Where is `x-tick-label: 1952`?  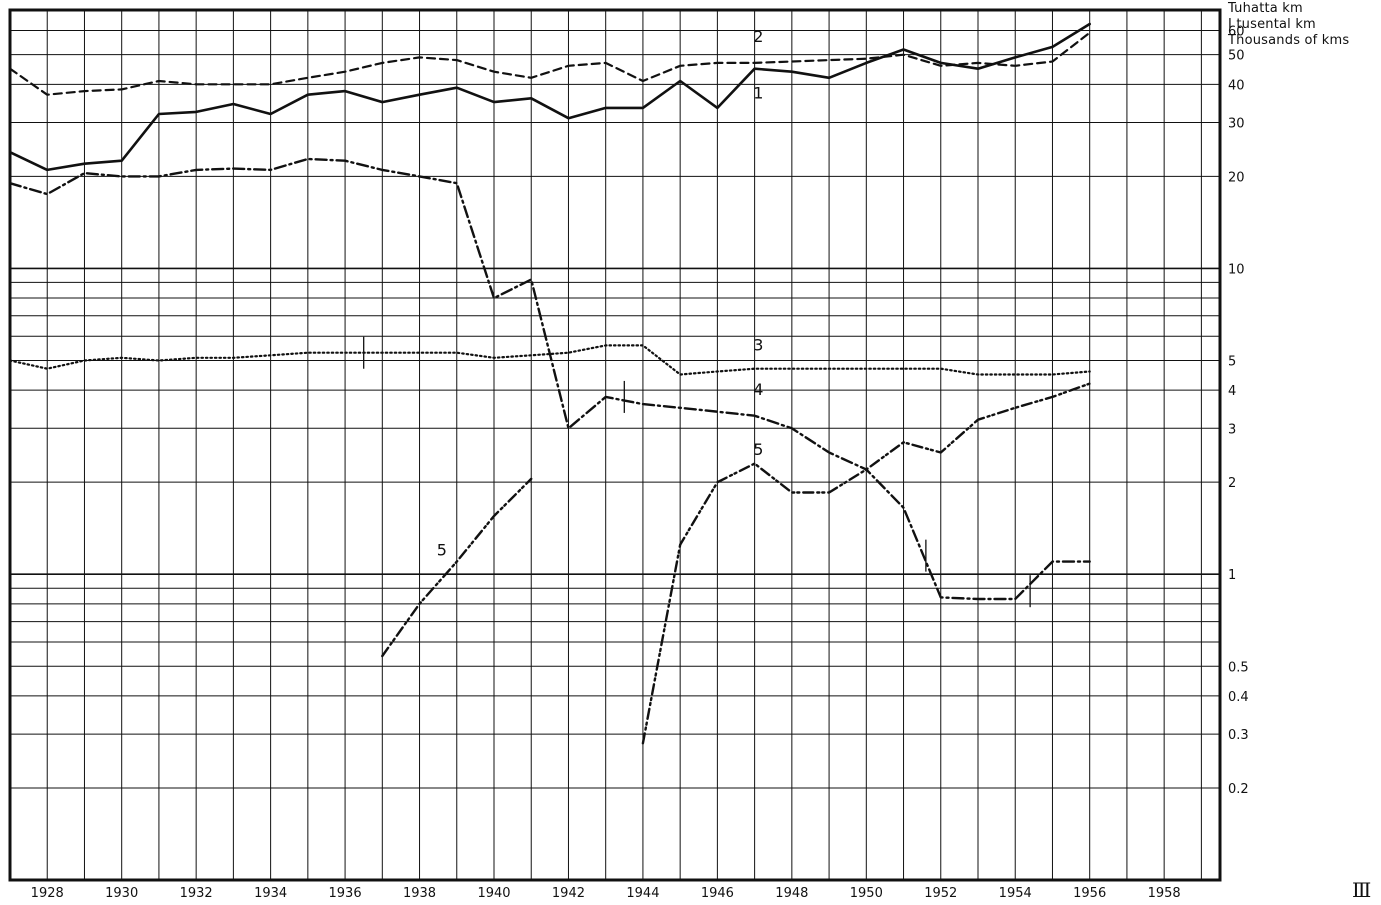
x-tick-label: 1952 is located at coordinates (940, 893).